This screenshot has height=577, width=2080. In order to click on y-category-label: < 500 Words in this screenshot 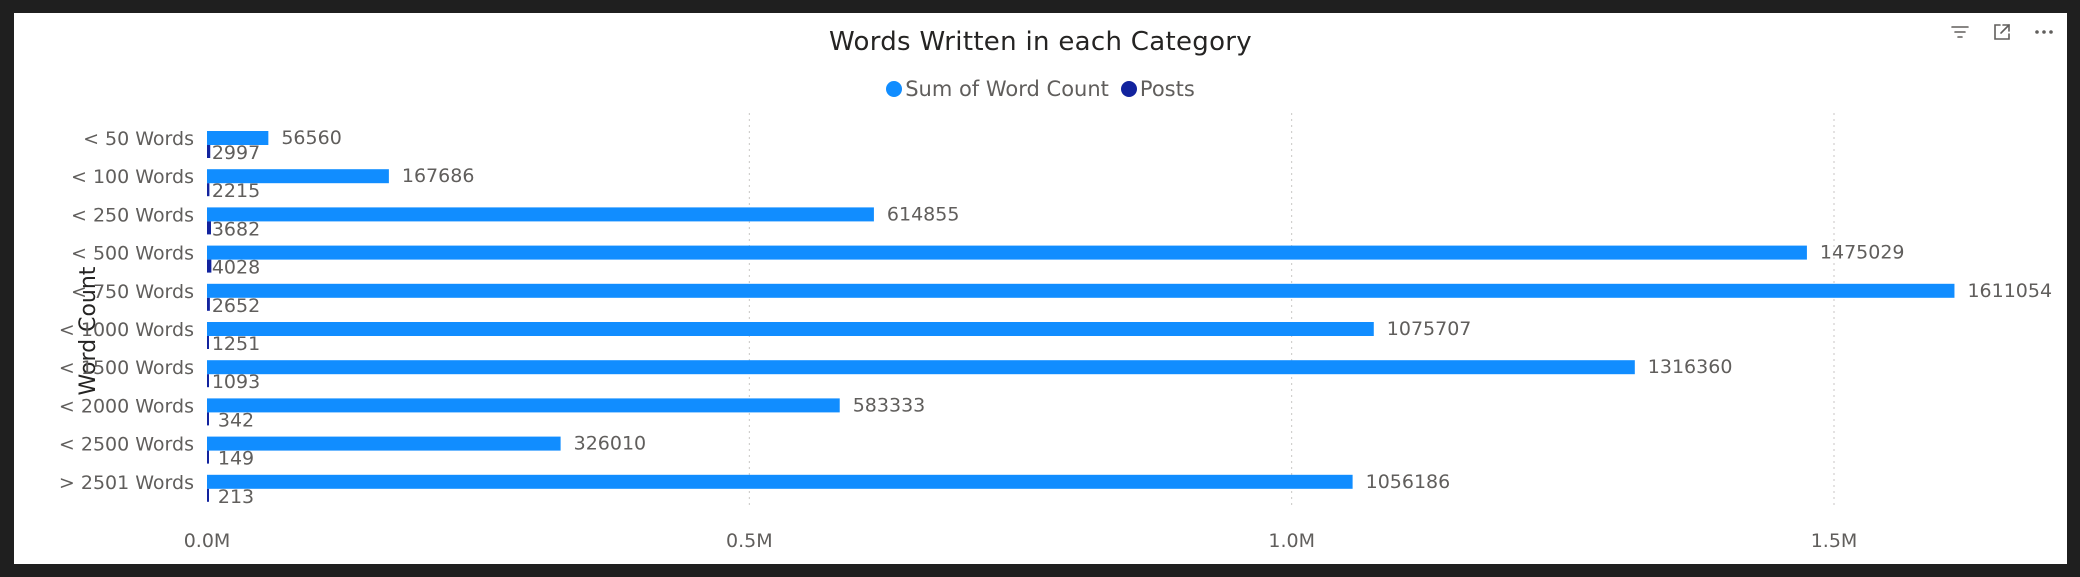, I will do `click(132, 254)`.